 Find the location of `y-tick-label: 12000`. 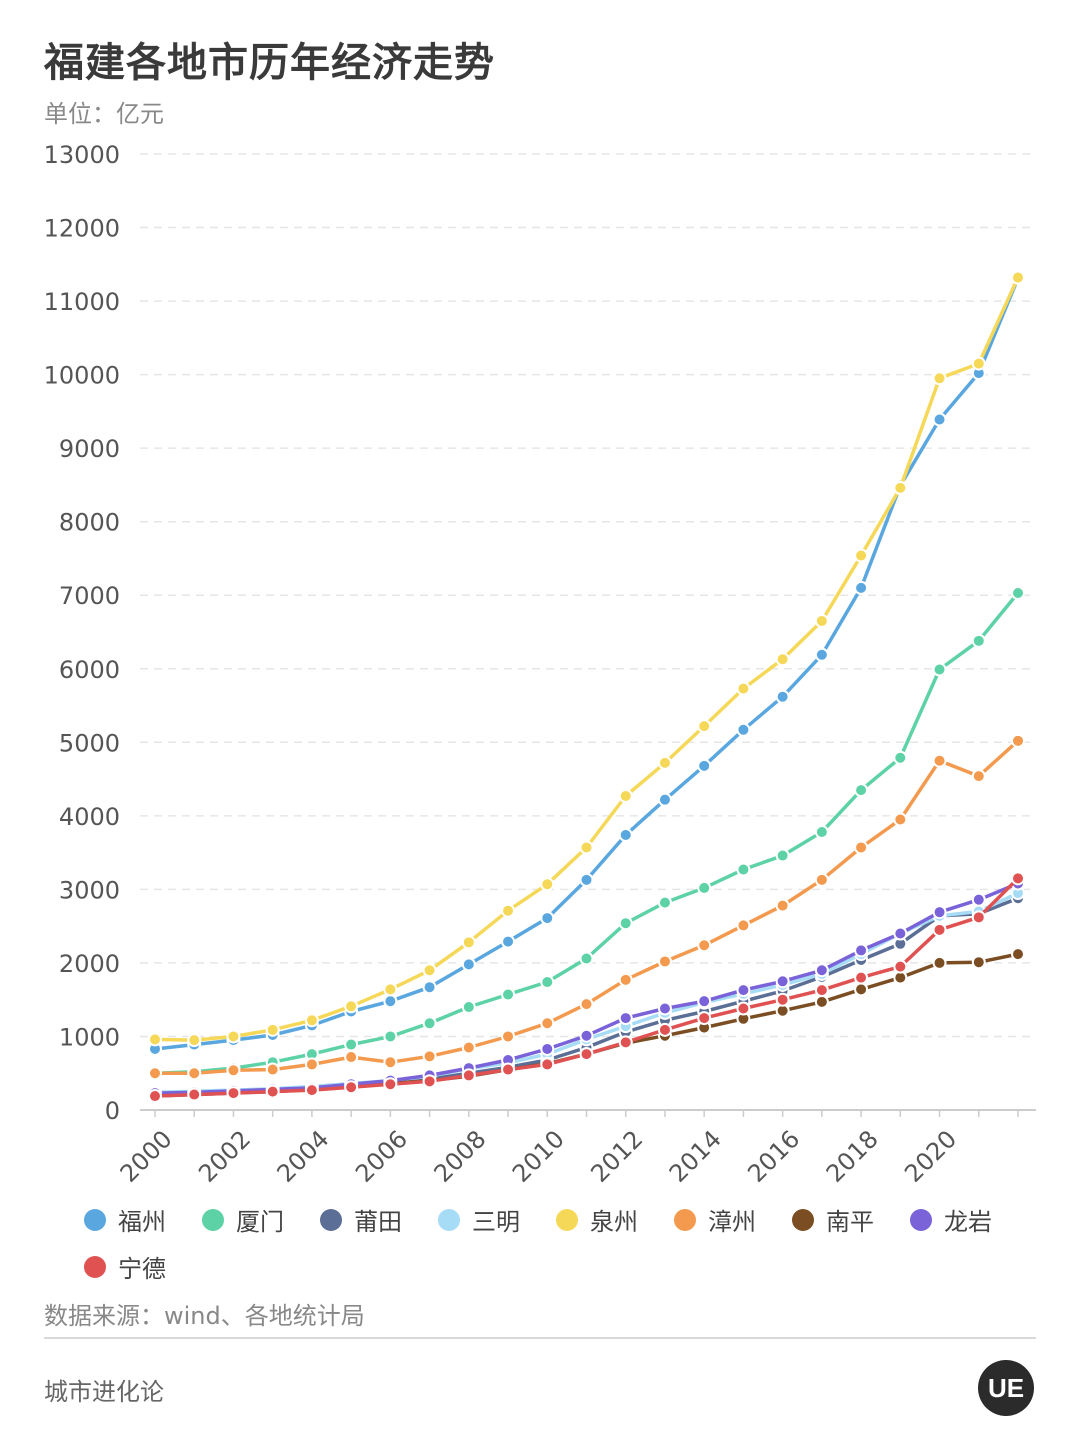

y-tick-label: 12000 is located at coordinates (82, 229).